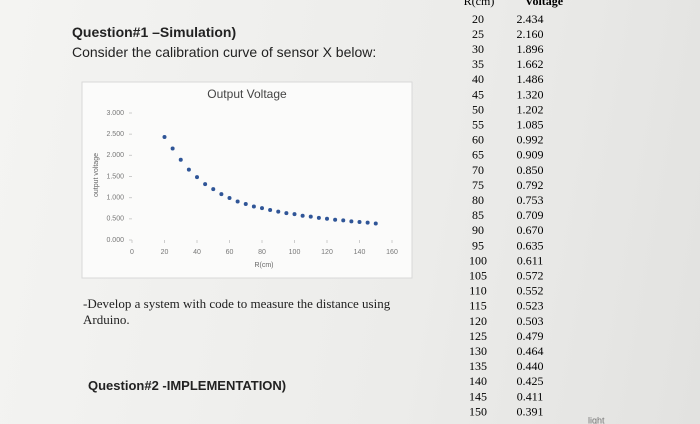 The height and width of the screenshot is (424, 700). What do you see at coordinates (132, 252) in the screenshot?
I see `x-tick-label: 0` at bounding box center [132, 252].